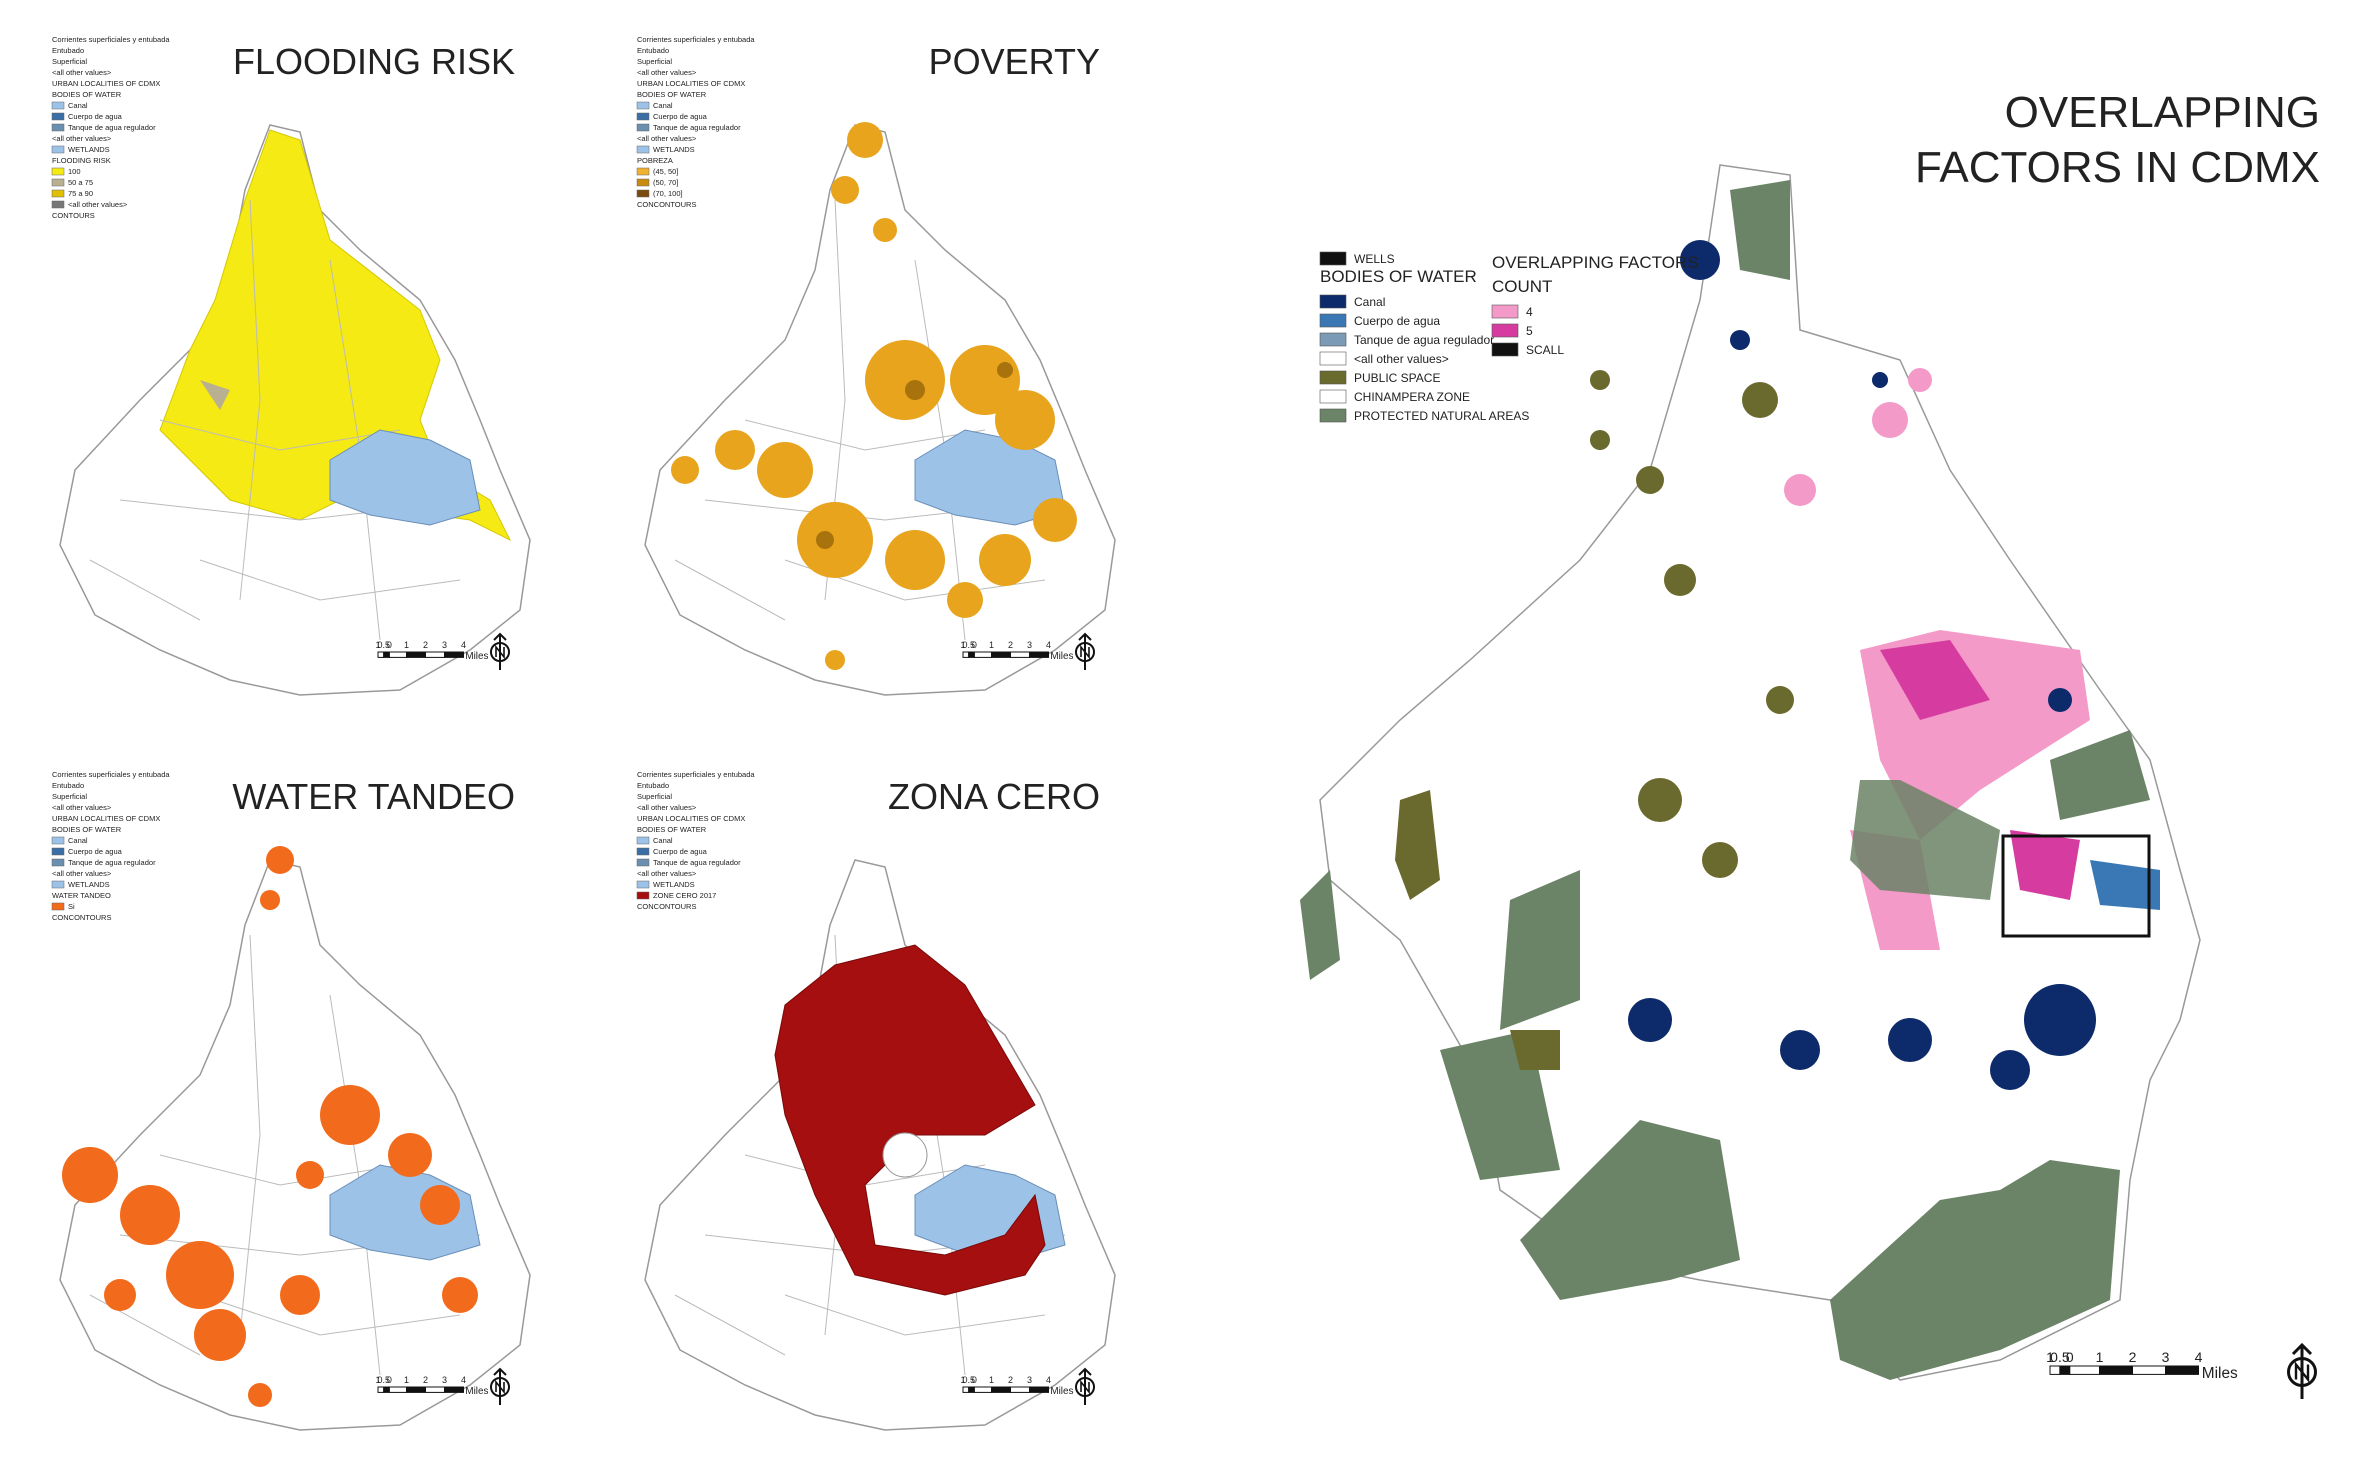 This screenshot has width=2356, height=1478. What do you see at coordinates (373, 796) in the screenshot?
I see `map-title: WATER TANDEO` at bounding box center [373, 796].